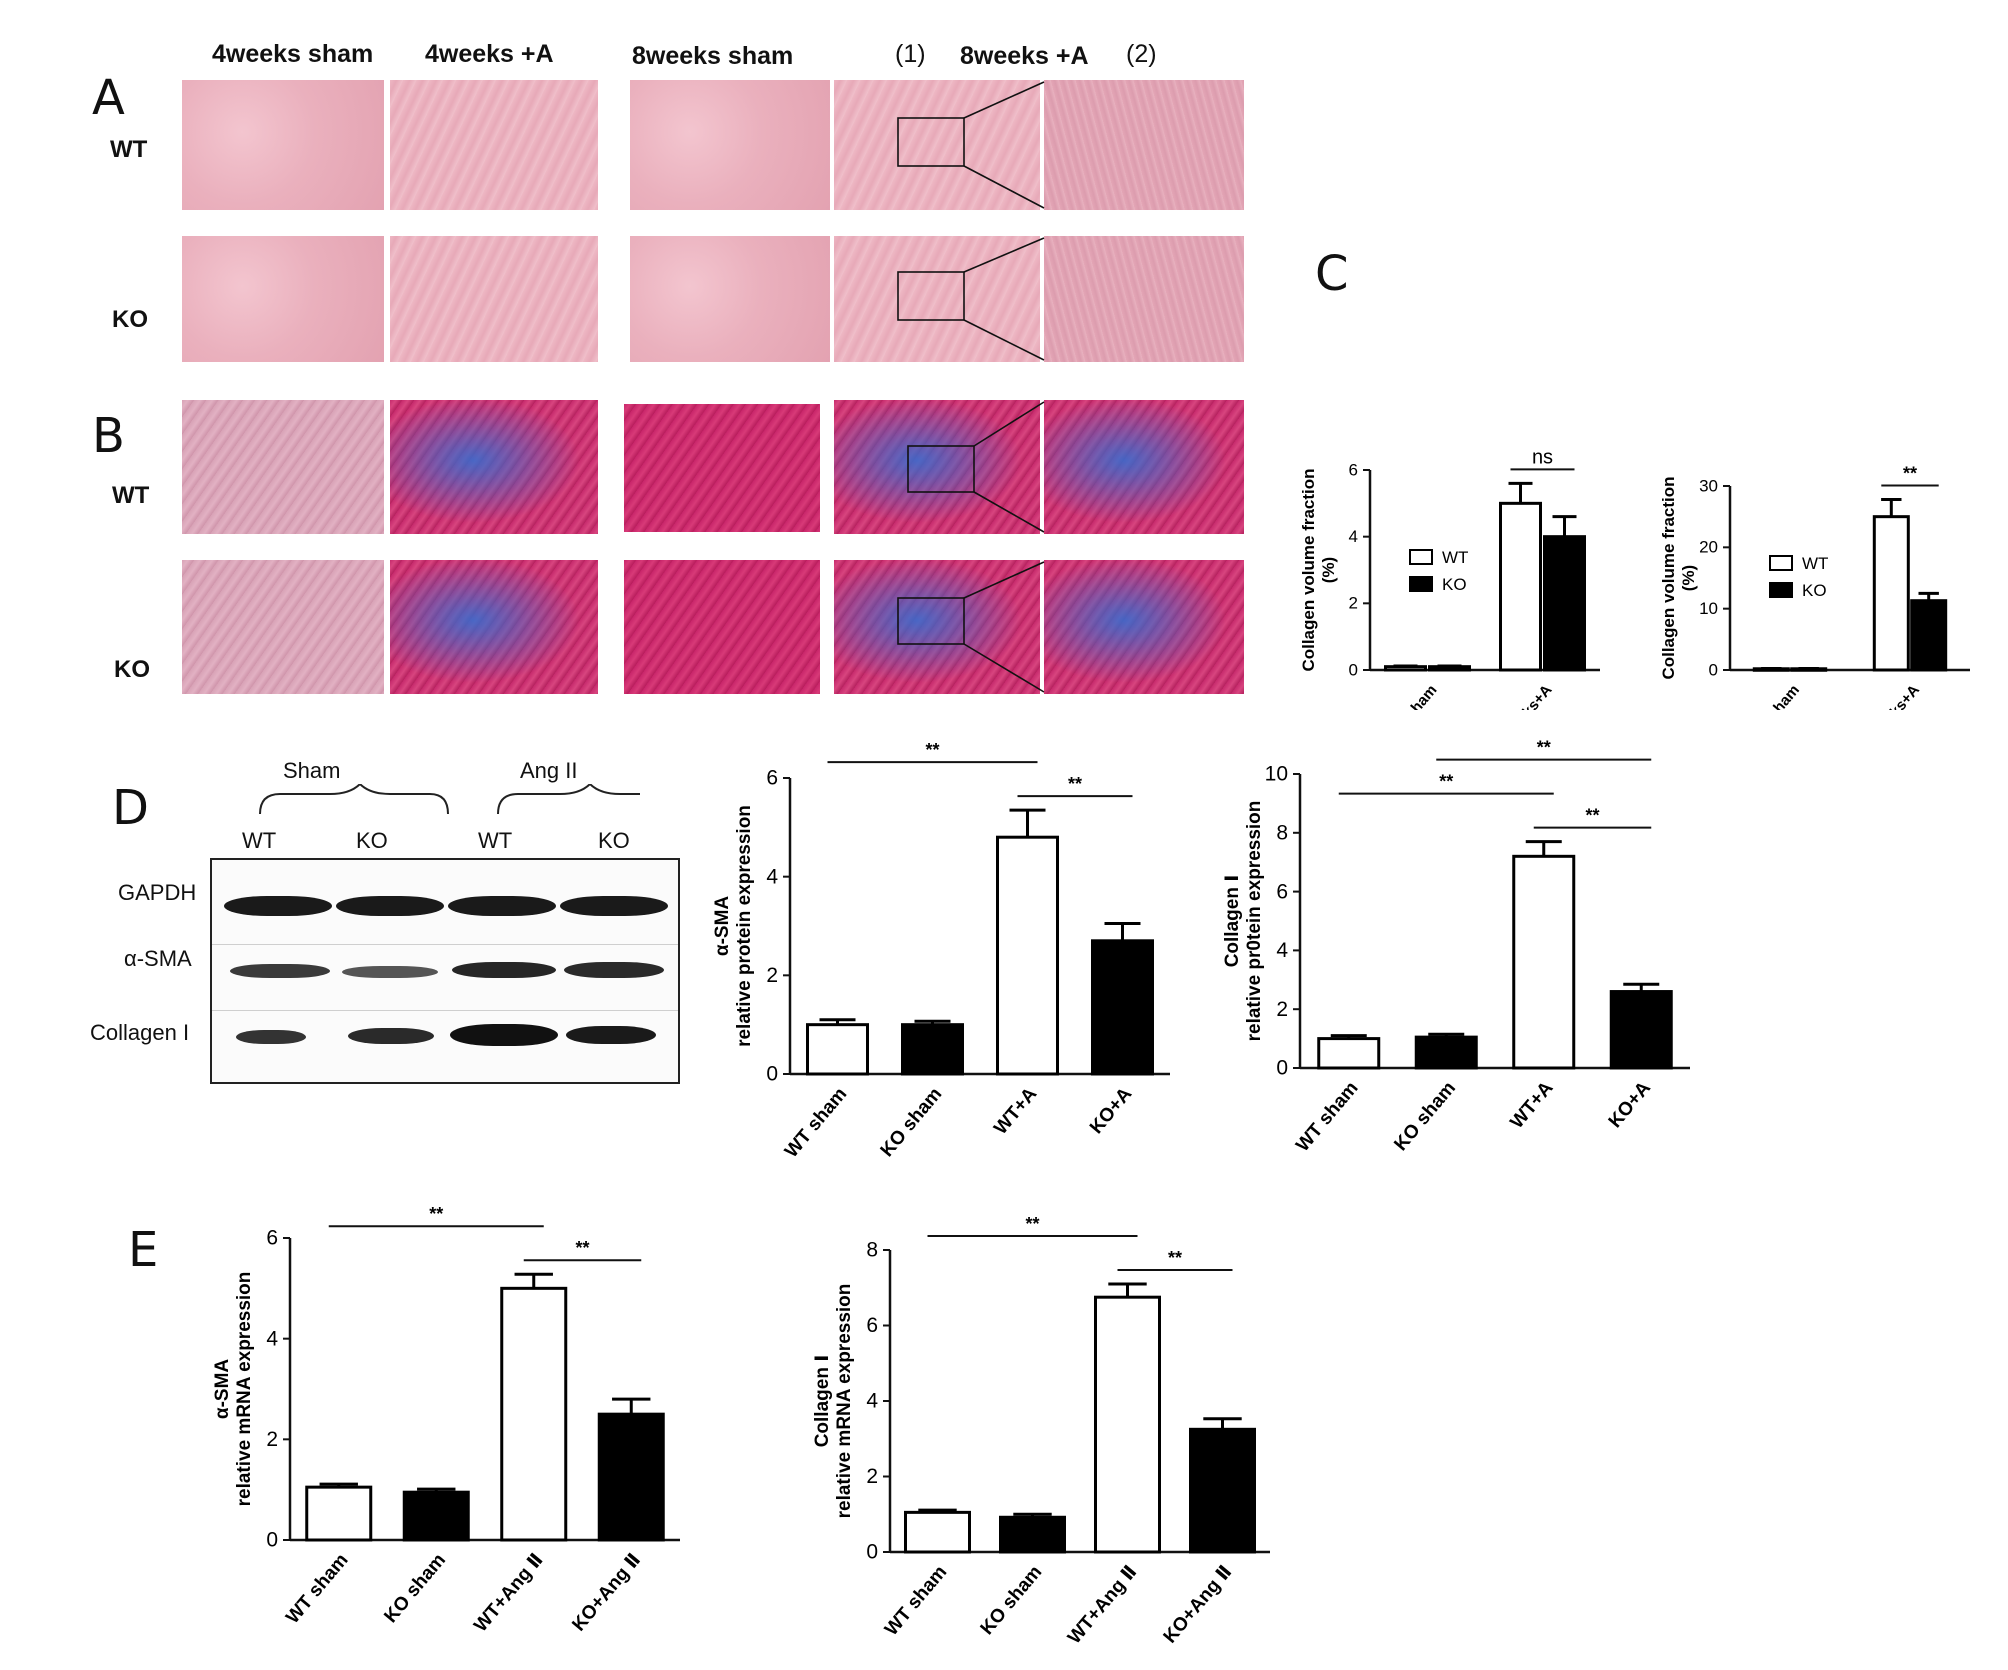 The image size is (2008, 1670). What do you see at coordinates (1254, 921) in the screenshot?
I see `y-axis-label: relative pr0tein expression` at bounding box center [1254, 921].